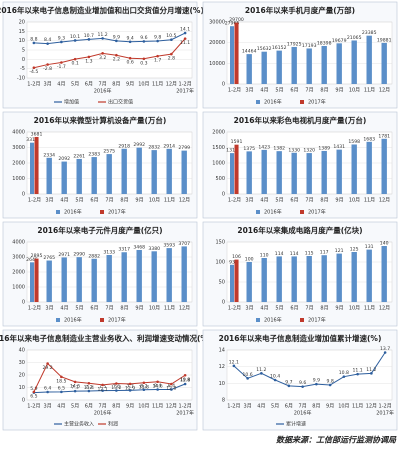 The width and height of the screenshot is (400, 449). Describe the element at coordinates (18, 133) in the screenshot. I see `y-tick-label: 4000` at that location.